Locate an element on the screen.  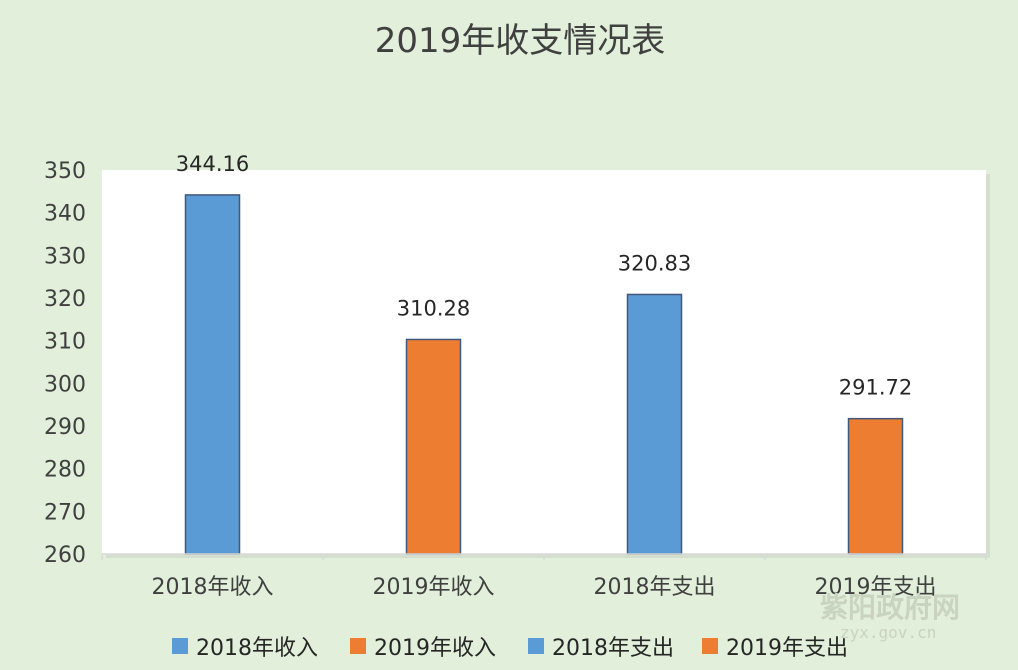
y-tick-label: 330 is located at coordinates (65, 256).